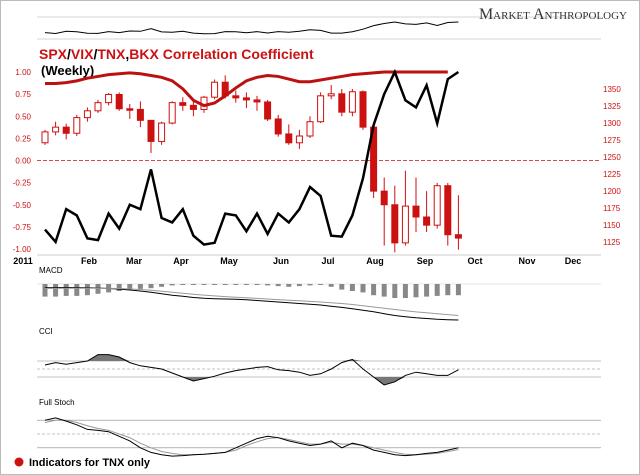  Describe the element at coordinates (375, 261) in the screenshot. I see `x-tick-label: Aug` at that location.